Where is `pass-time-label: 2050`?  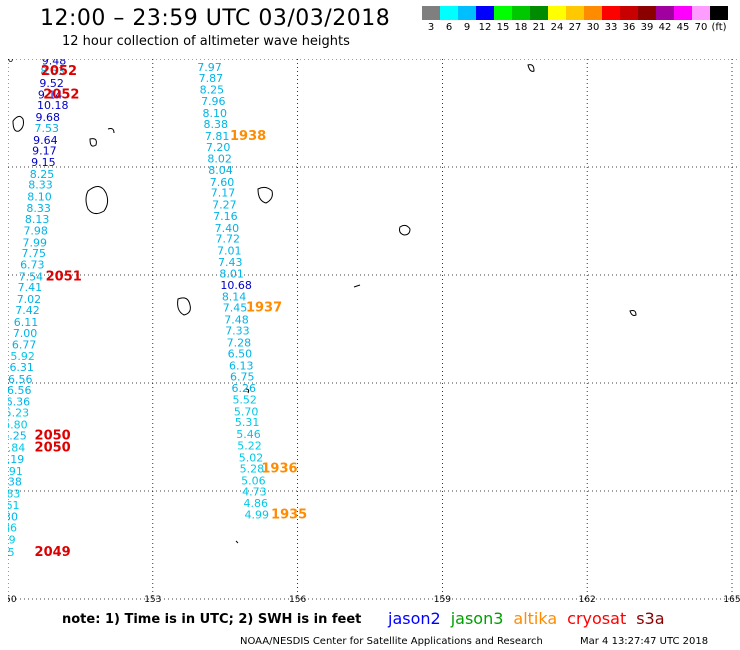 pass-time-label: 2050 is located at coordinates (53, 436).